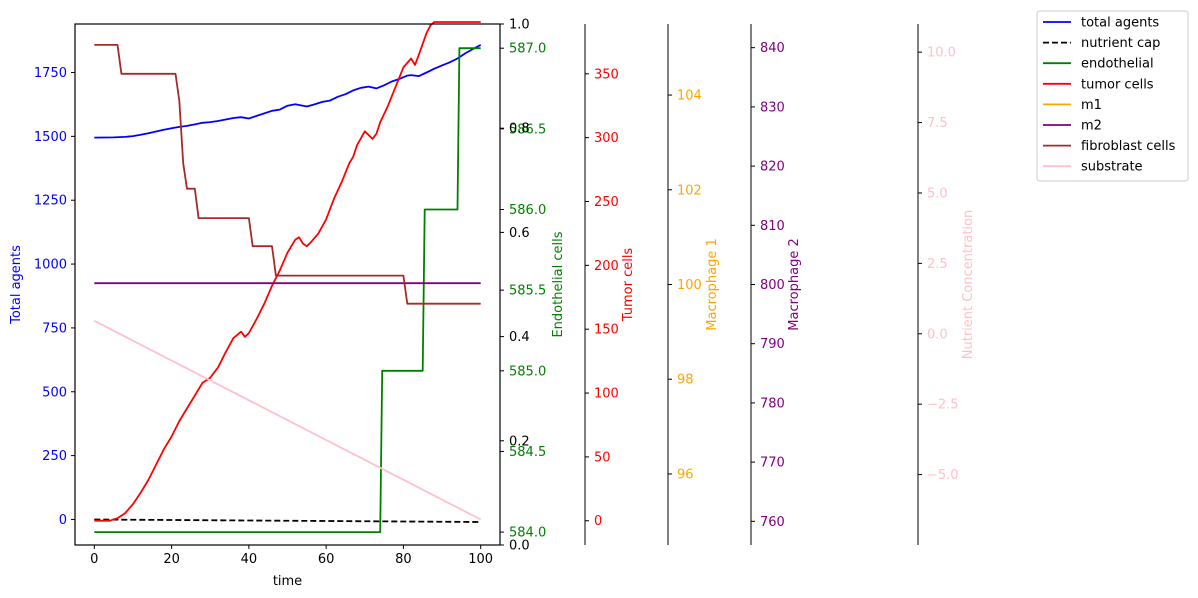  What do you see at coordinates (943, 475) in the screenshot?
I see `y-tick-label-nutrient: −5.0` at bounding box center [943, 475].